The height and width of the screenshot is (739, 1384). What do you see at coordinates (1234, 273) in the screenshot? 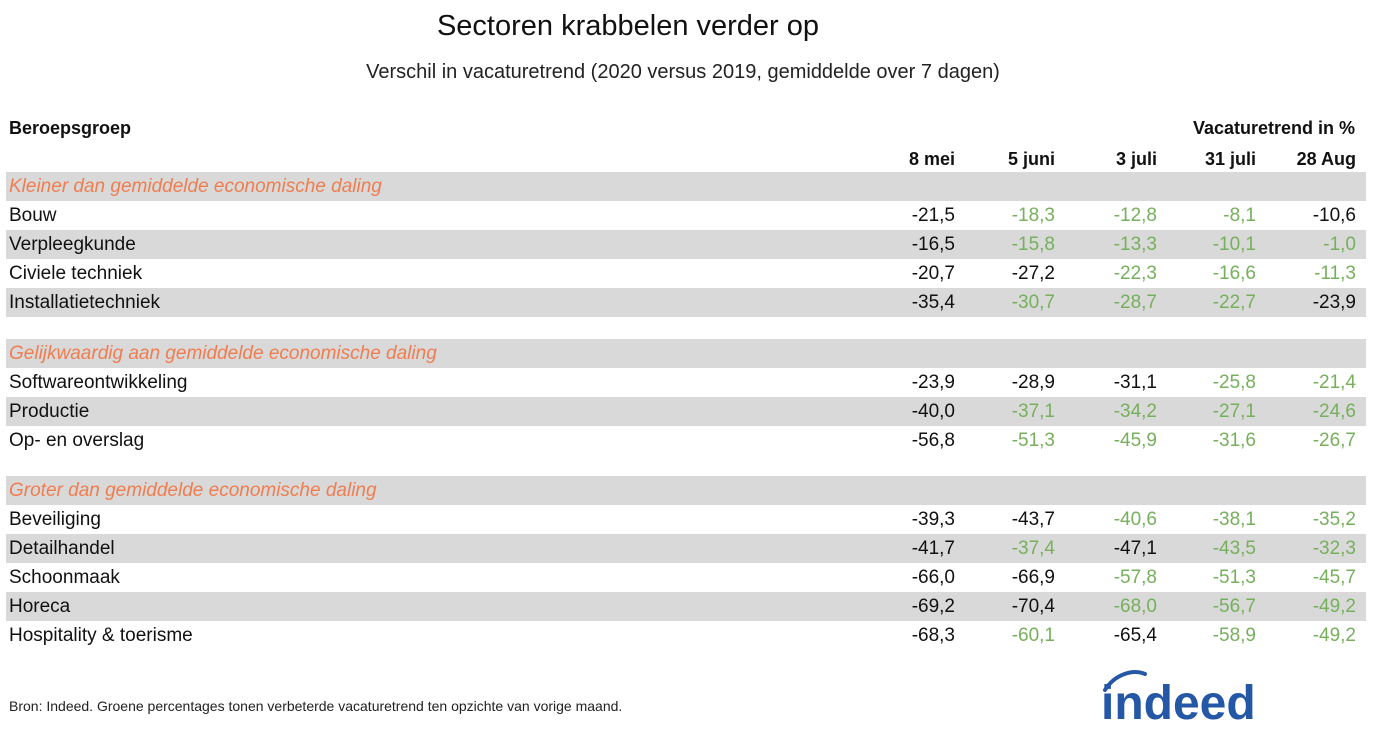
I see `table-cell: -16,6` at bounding box center [1234, 273].